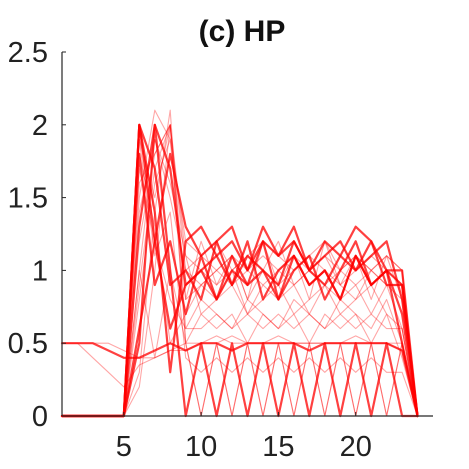 The width and height of the screenshot is (469, 469). What do you see at coordinates (201, 447) in the screenshot?
I see `x-tick-label: 10` at bounding box center [201, 447].